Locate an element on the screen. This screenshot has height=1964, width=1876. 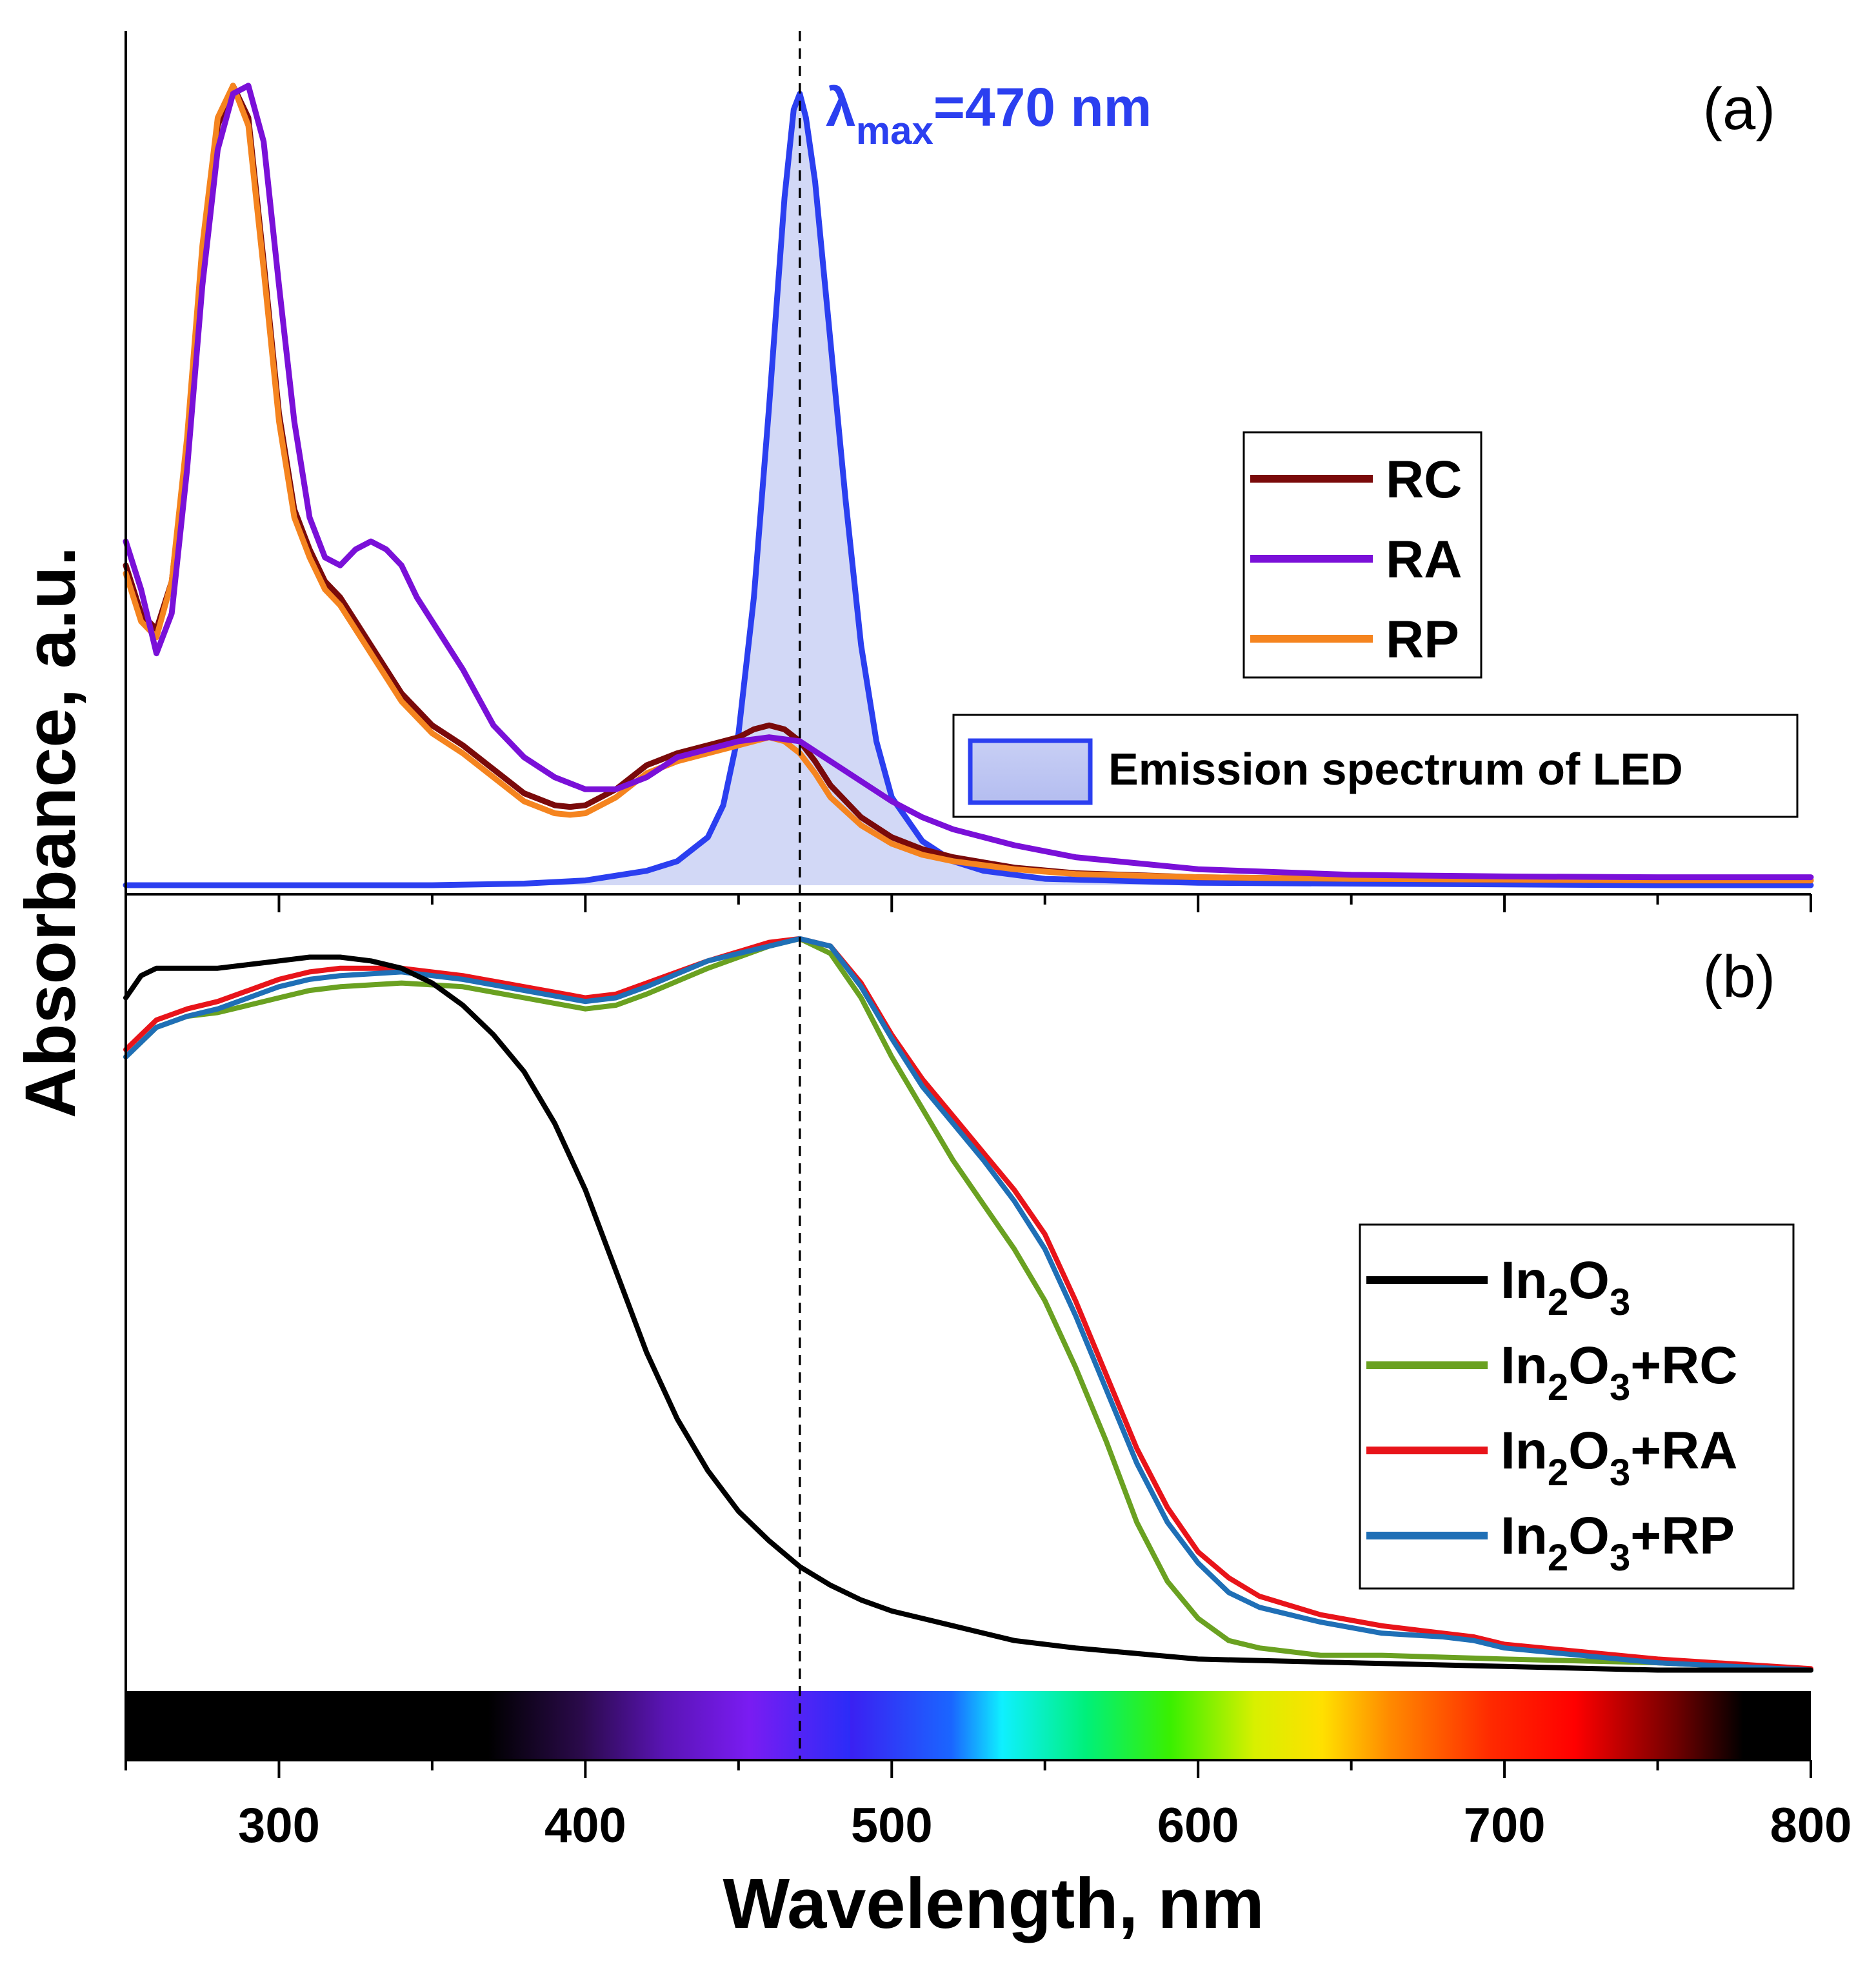
panel-b-label: (b) is located at coordinates (1739, 977).